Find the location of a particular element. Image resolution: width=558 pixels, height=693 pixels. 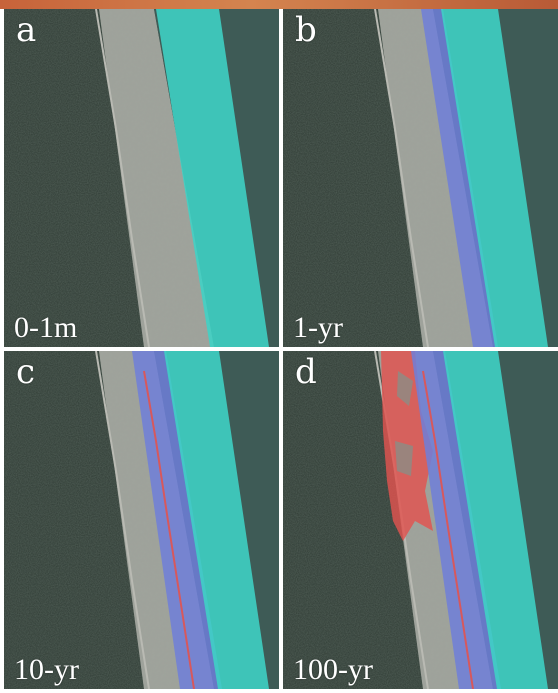

panel-letter: a is located at coordinates (26, 30).